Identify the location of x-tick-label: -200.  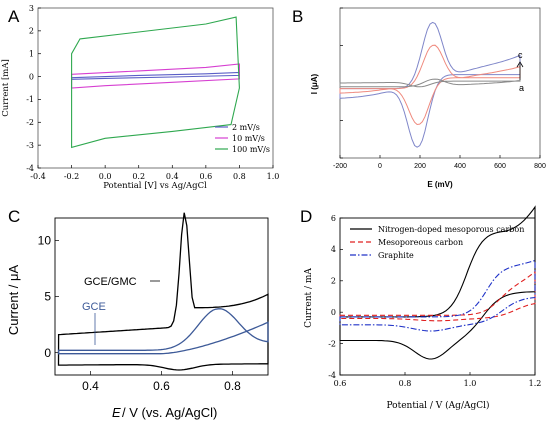
(340, 166).